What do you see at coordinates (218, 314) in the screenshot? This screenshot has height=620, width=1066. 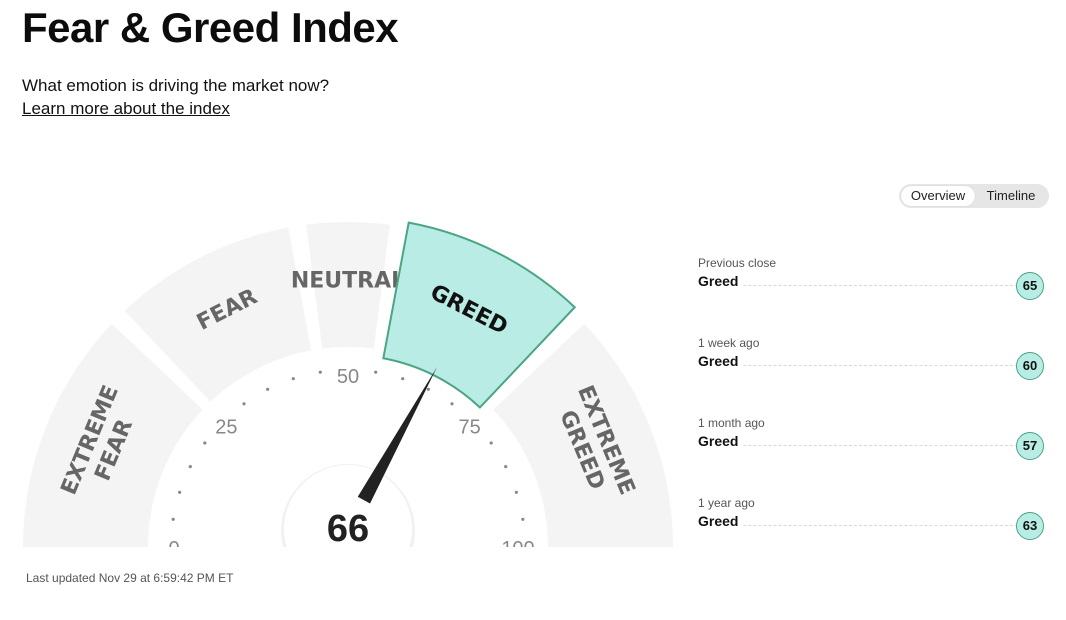 I see `segment-fear` at bounding box center [218, 314].